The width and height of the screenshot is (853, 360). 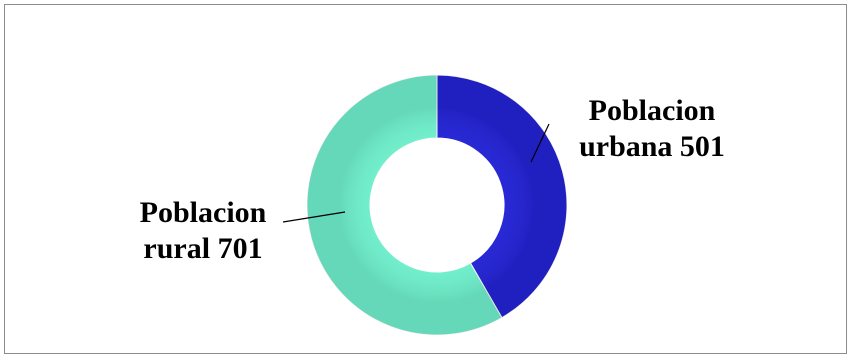 I want to click on data-label-poblacion-urbana: Poblacion urbana 501, so click(x=652, y=128).